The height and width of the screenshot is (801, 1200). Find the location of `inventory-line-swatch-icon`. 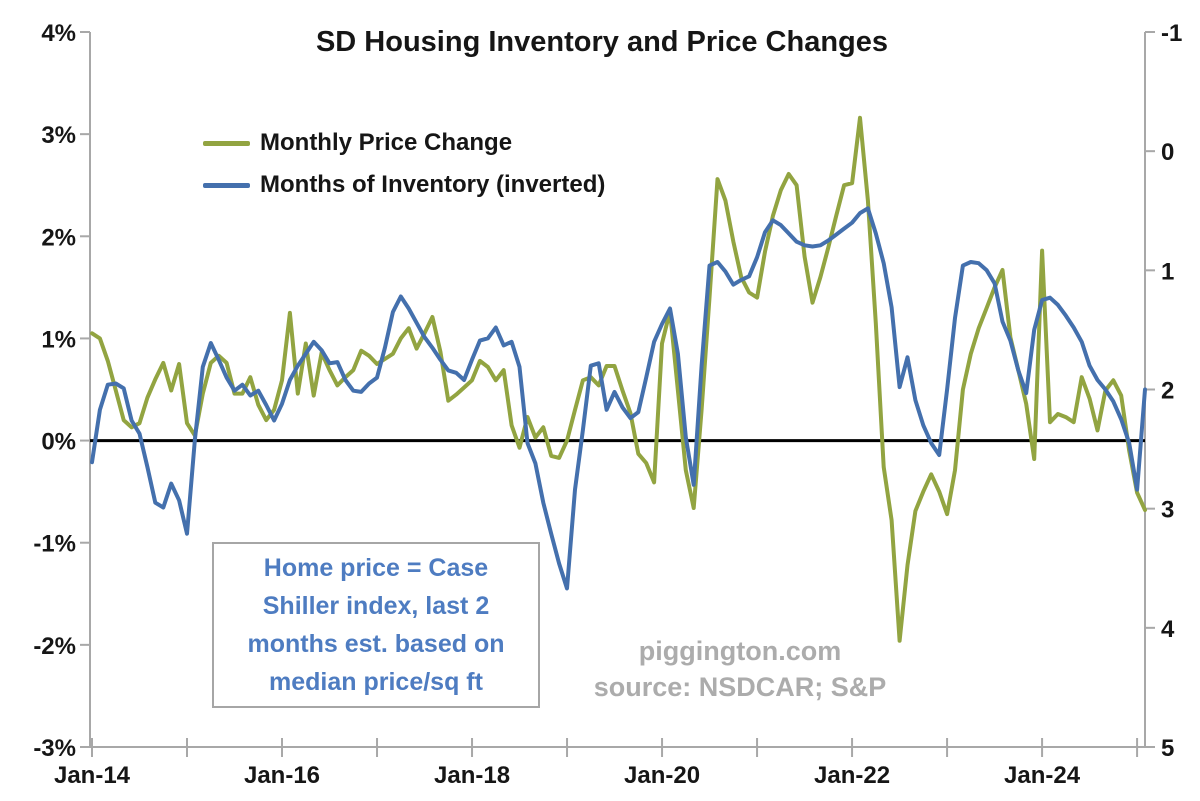

inventory-line-swatch-icon is located at coordinates (226, 185).